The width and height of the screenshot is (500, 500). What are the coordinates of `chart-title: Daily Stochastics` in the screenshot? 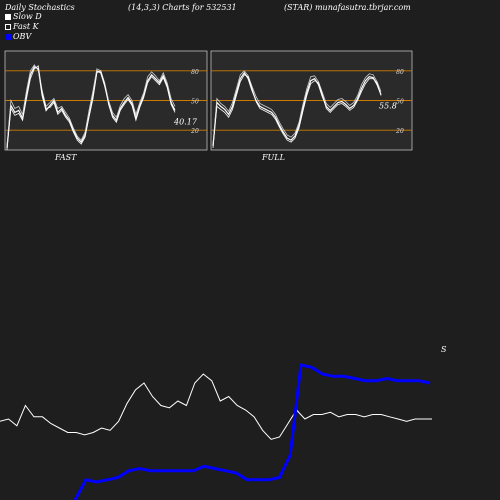 It's located at (40, 7).